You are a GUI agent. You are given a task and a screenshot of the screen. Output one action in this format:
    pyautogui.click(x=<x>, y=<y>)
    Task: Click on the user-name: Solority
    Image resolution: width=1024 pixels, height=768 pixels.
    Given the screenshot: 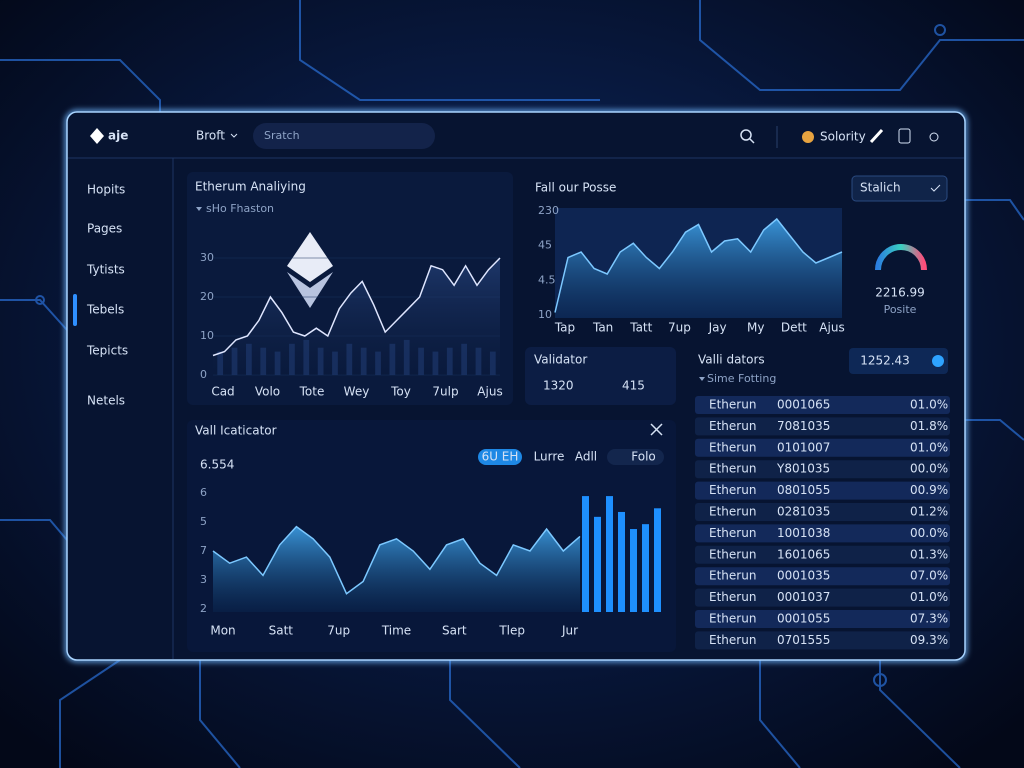 What is the action you would take?
    pyautogui.click(x=843, y=137)
    